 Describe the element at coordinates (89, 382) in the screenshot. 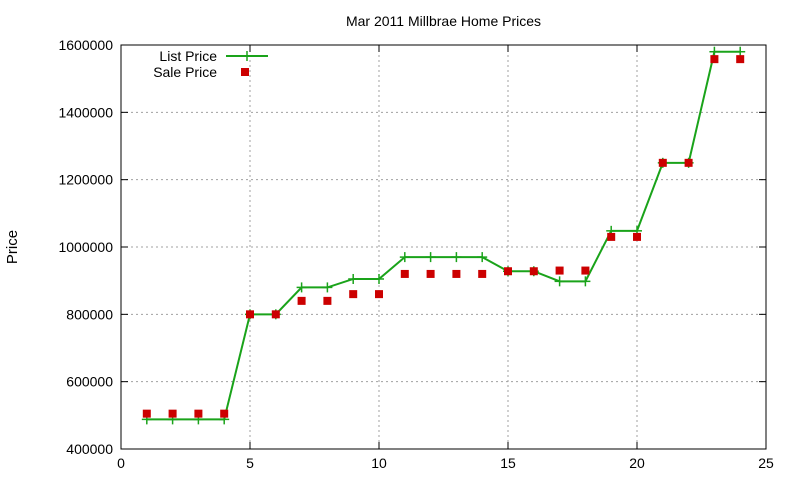

I see `y-tick-label: 600000` at that location.